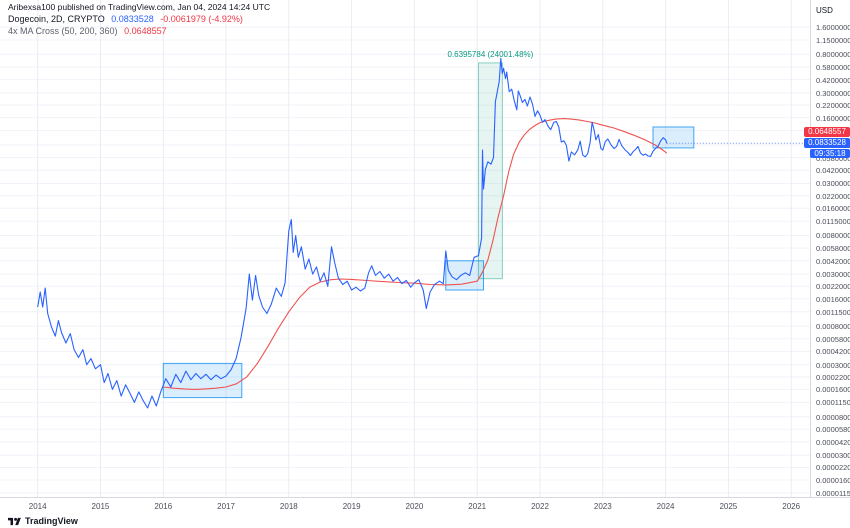  I want to click on y-tick-label: 0.0002200, so click(833, 377).